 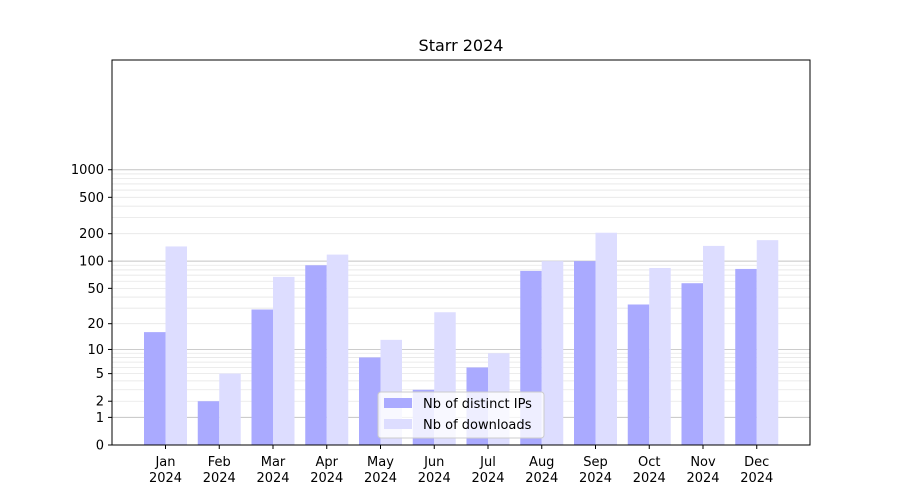 I want to click on y-tick-label: 1000, so click(x=87, y=170).